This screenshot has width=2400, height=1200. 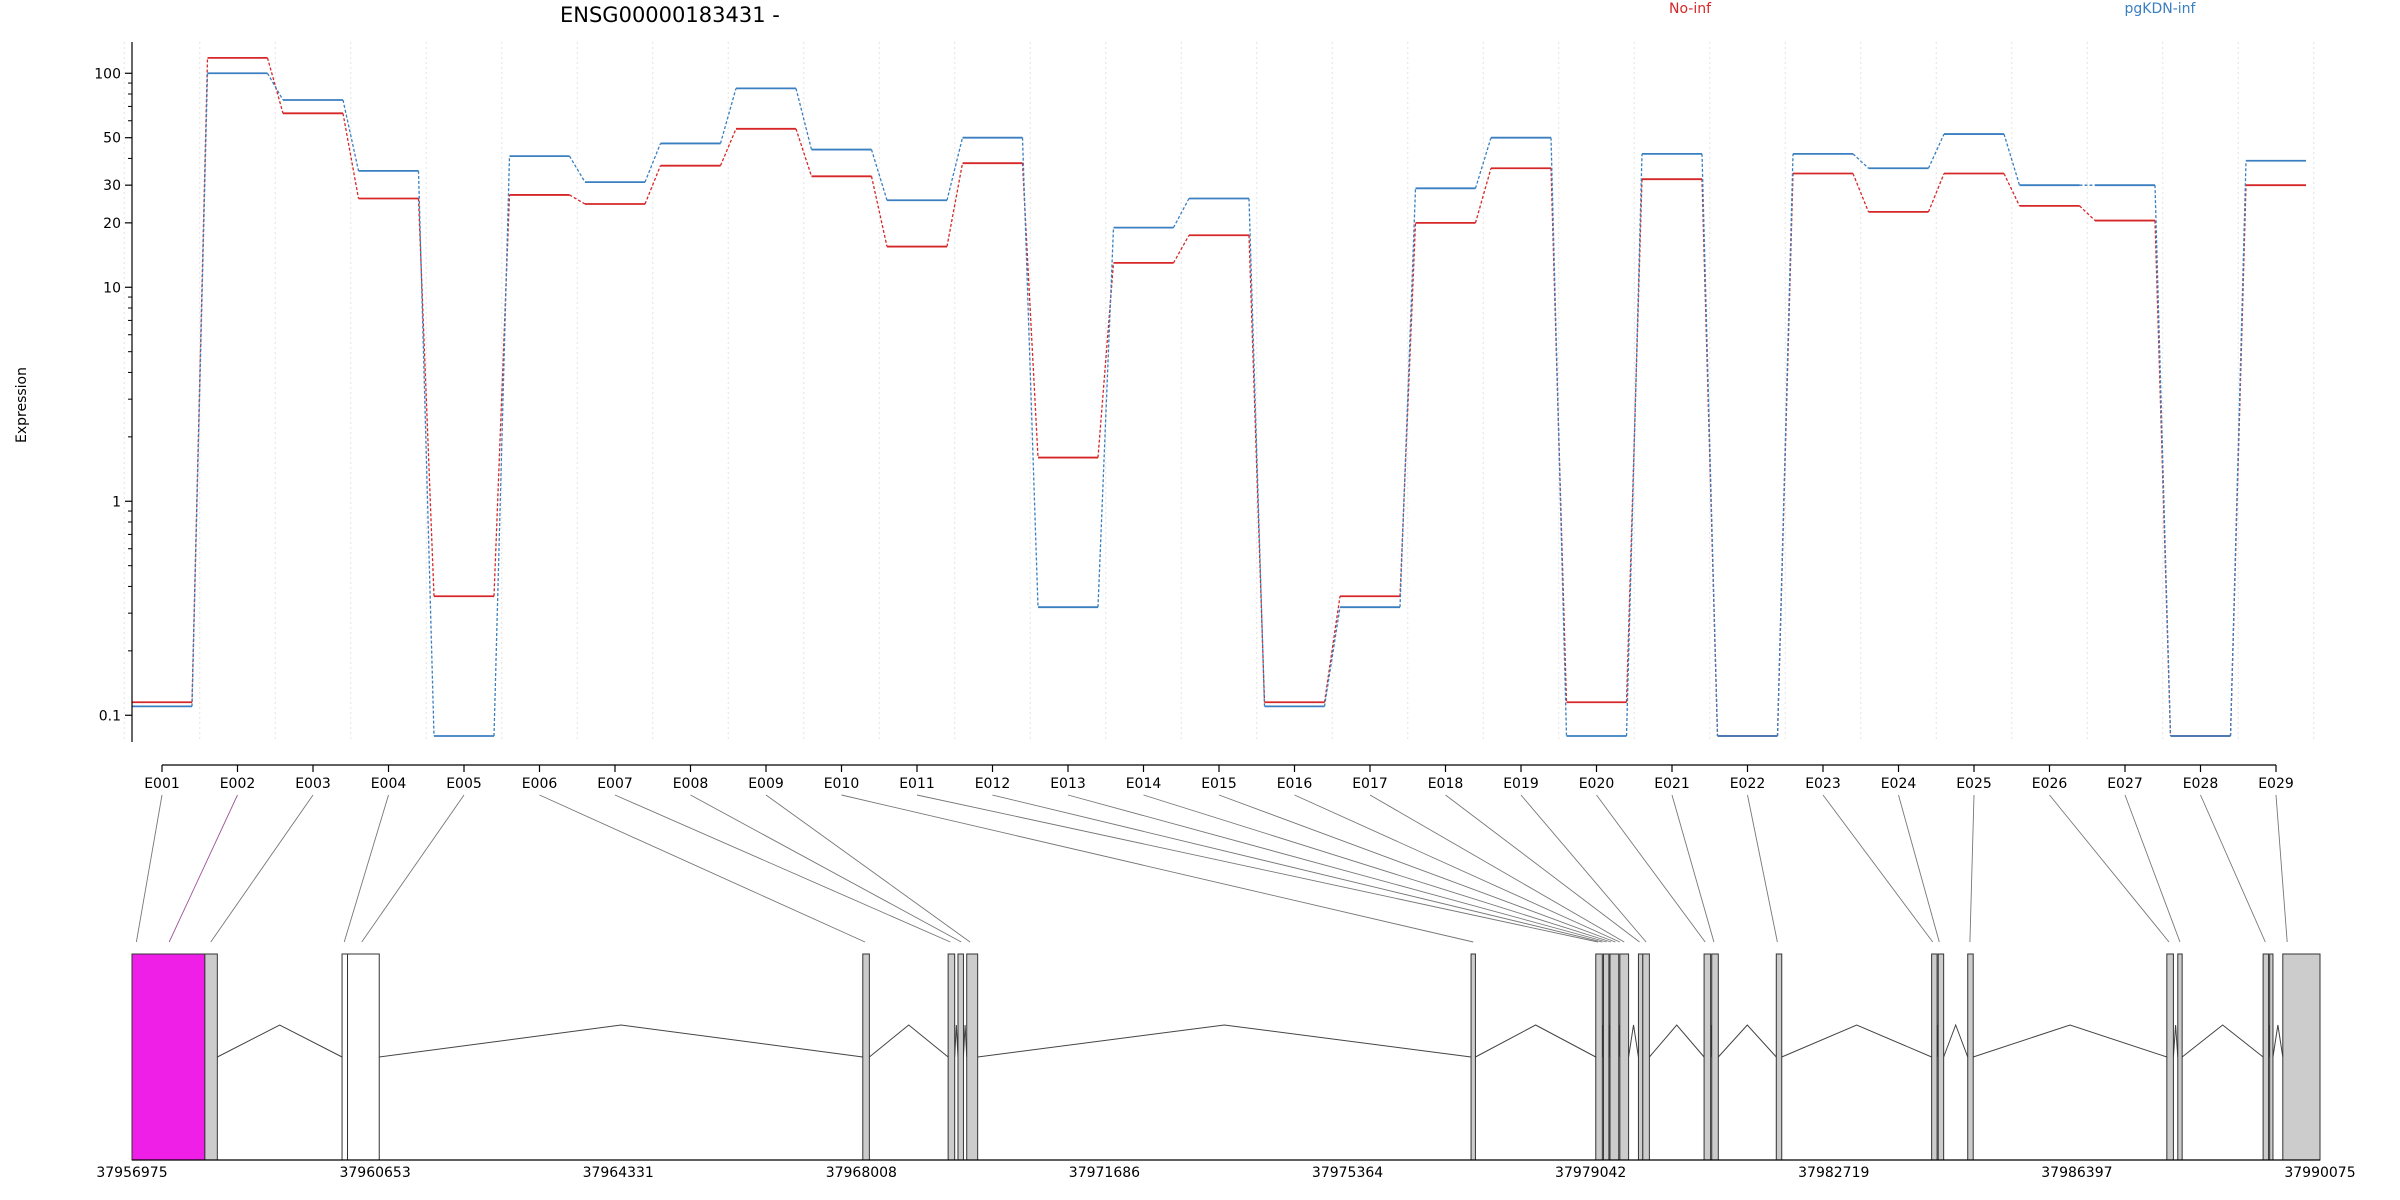 What do you see at coordinates (1295, 784) in the screenshot?
I see `x-tick-label: E016` at bounding box center [1295, 784].